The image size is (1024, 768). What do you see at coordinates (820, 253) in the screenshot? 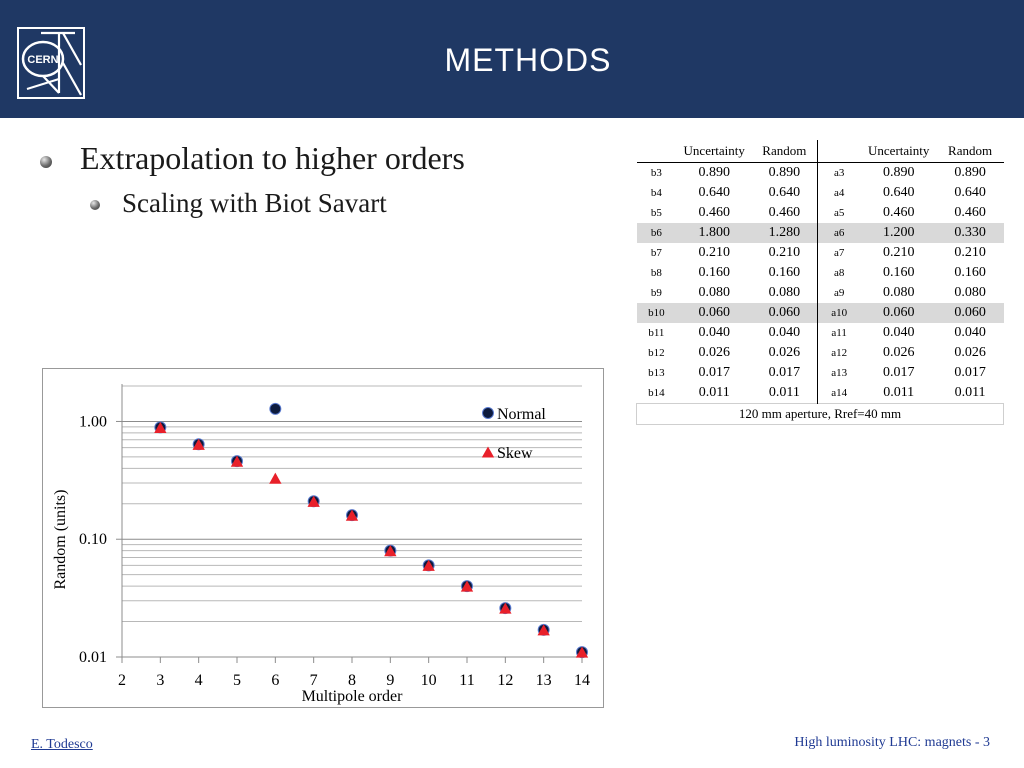
I see `table-row: b7 0.210 0.210 a7 0.210 0.210` at bounding box center [820, 253].